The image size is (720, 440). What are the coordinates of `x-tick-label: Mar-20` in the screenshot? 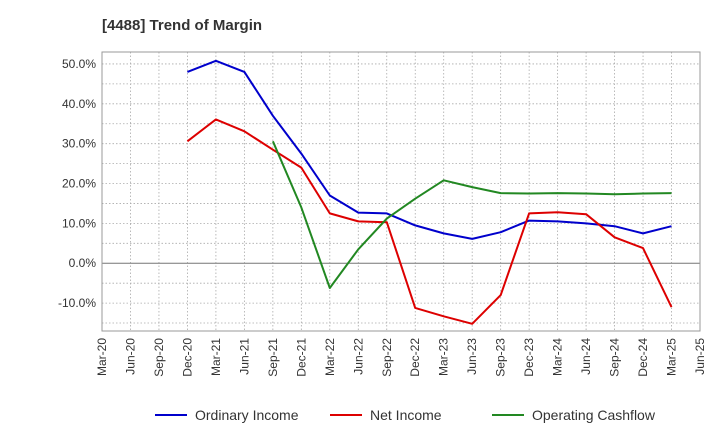 It's located at (102, 357).